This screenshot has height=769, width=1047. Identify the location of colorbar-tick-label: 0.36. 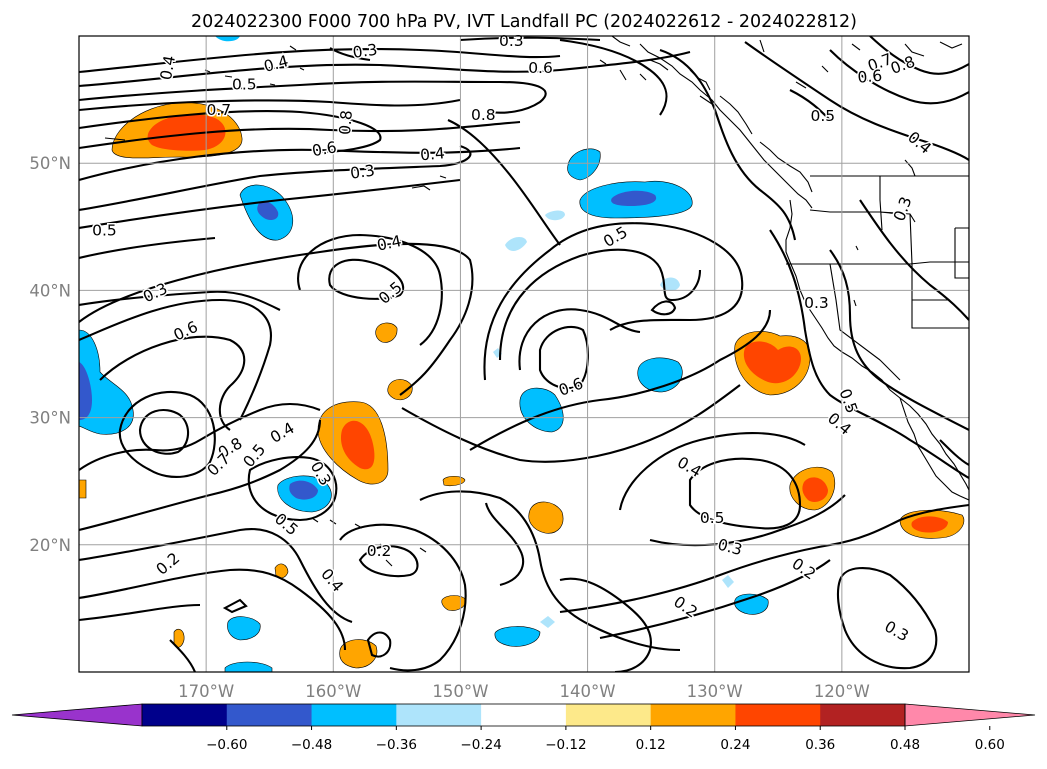
(820, 745).